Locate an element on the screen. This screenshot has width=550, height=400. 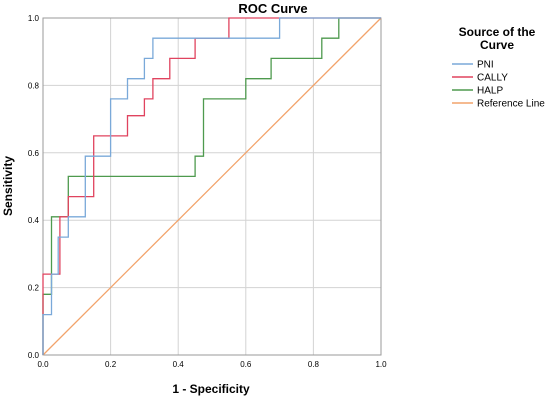
legend-label-cally: CALLY is located at coordinates (492, 78).